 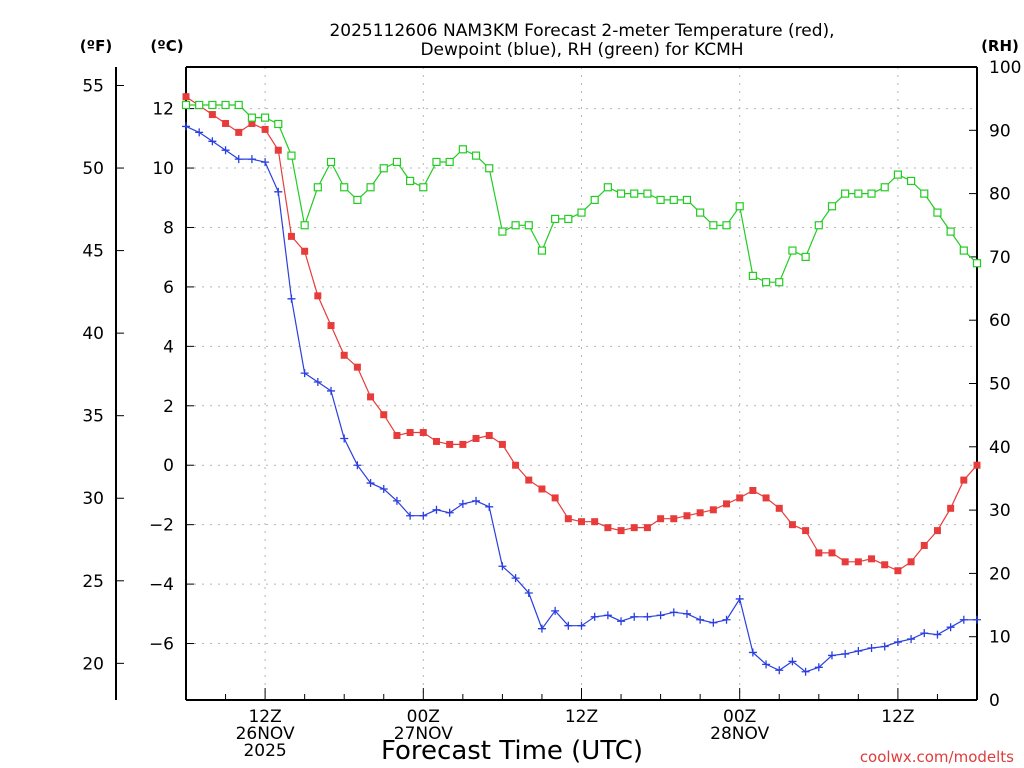 What do you see at coordinates (93, 499) in the screenshot?
I see `fahrenheit-tick-label: 30` at bounding box center [93, 499].